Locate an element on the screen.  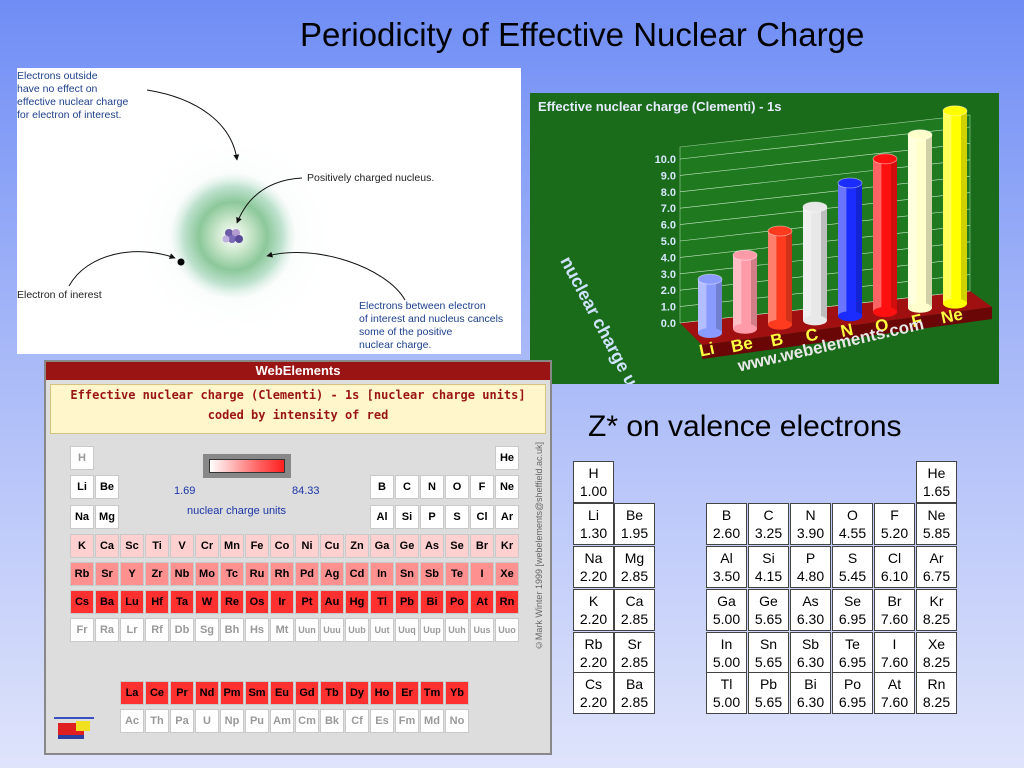
pt-element-Ir: Ir is located at coordinates (282, 602).